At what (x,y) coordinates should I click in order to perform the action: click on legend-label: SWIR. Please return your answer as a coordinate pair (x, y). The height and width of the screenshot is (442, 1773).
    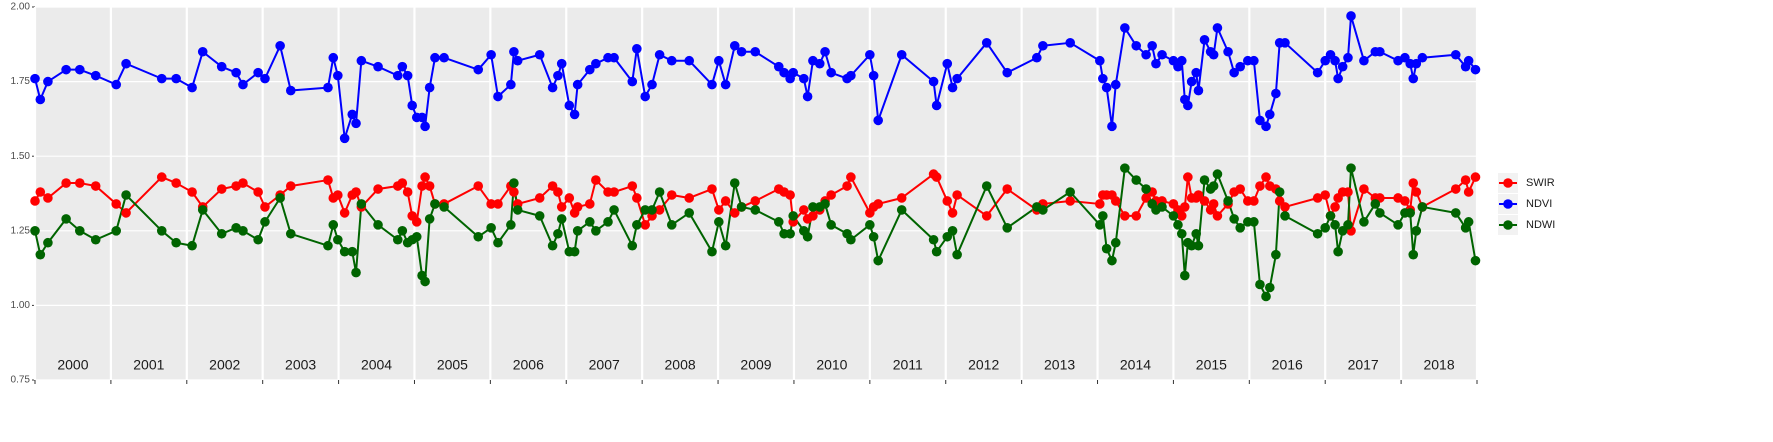
    Looking at the image, I should click on (1540, 183).